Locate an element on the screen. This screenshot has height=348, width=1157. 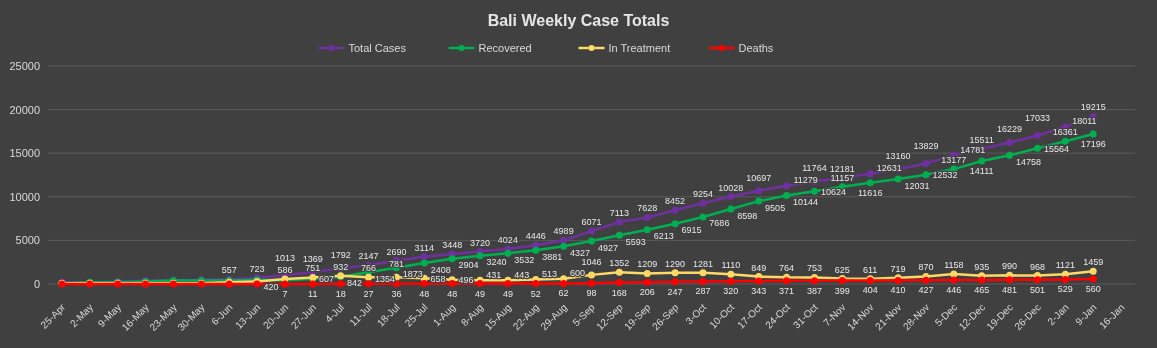
data-label: 719 is located at coordinates (898, 268).